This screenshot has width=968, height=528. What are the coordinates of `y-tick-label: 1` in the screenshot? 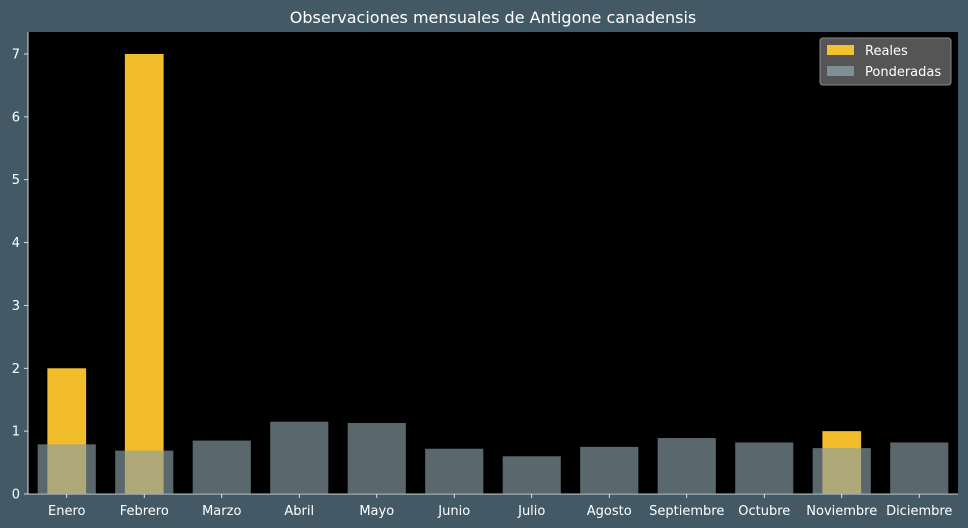 It's located at (16, 432).